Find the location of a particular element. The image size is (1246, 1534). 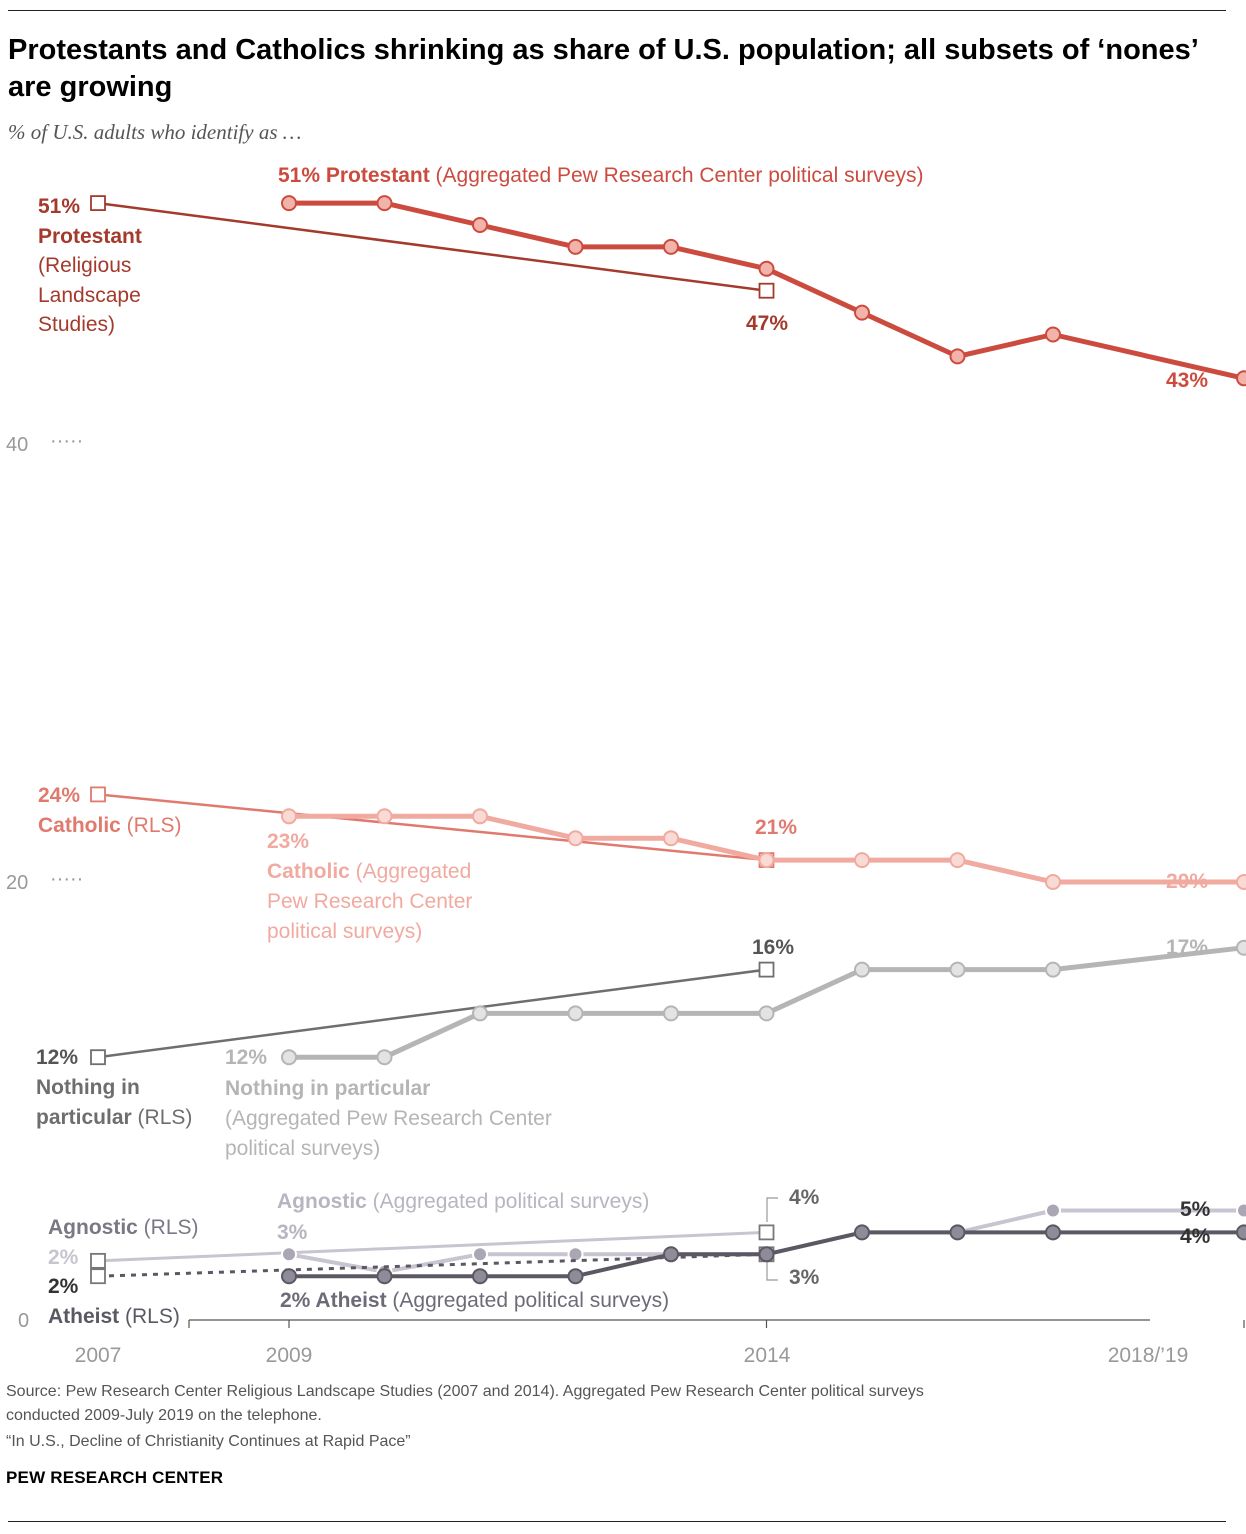

series-agnostic-rls is located at coordinates (432, 1246).